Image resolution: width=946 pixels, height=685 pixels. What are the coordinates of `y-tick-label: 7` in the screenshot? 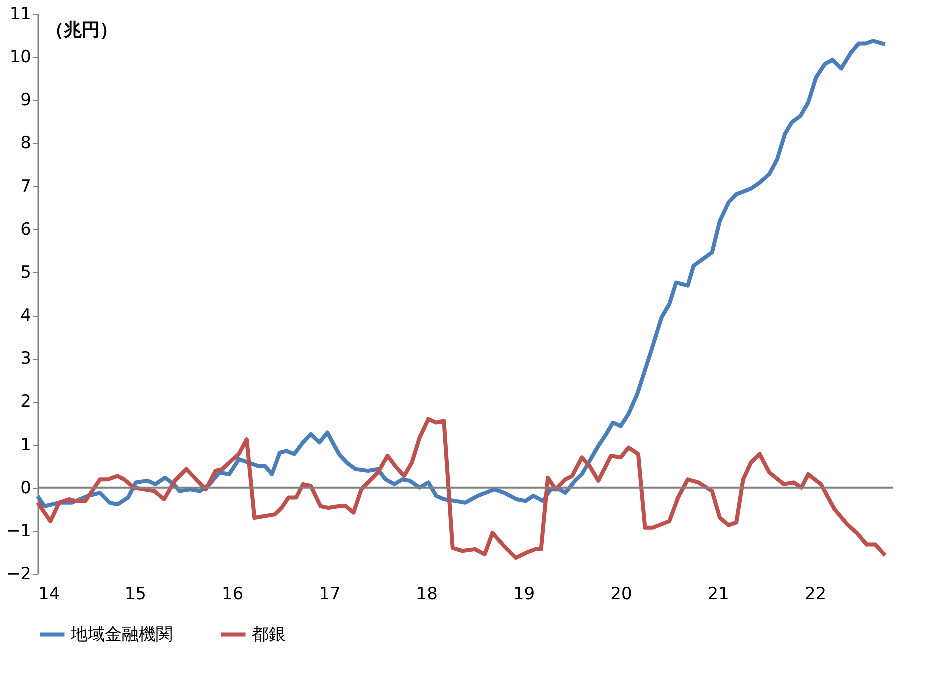 It's located at (26, 186).